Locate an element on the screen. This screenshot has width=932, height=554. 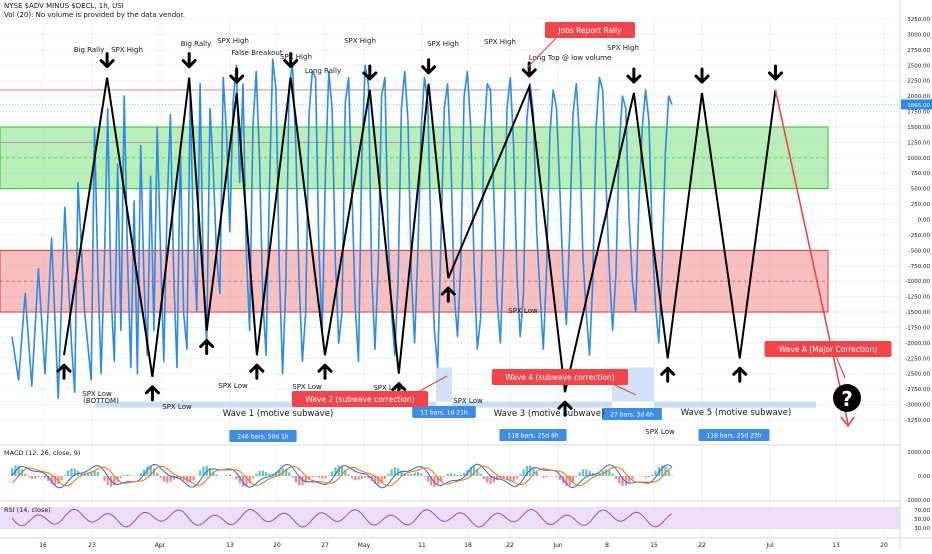
rsi-band is located at coordinates (450, 518).